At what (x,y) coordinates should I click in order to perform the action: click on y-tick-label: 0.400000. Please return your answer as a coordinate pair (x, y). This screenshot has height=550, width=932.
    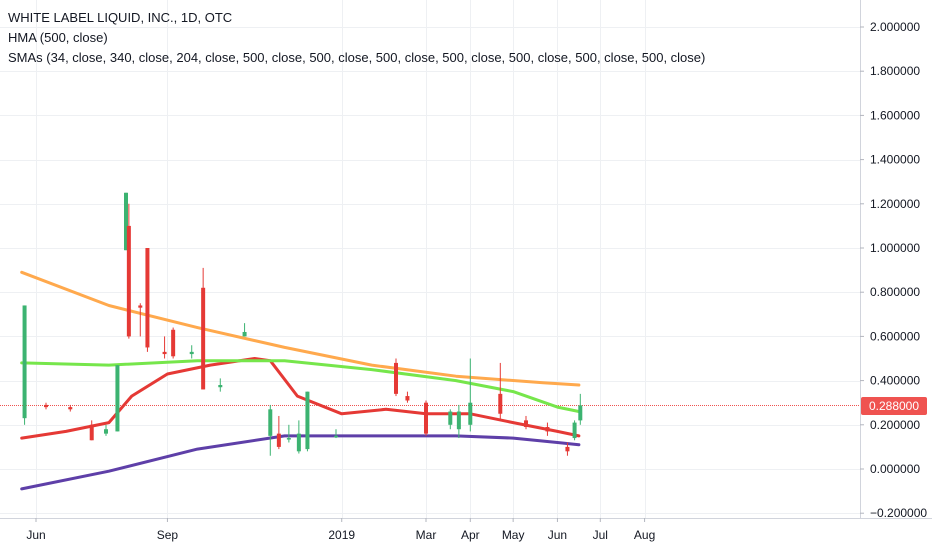
    Looking at the image, I should click on (895, 381).